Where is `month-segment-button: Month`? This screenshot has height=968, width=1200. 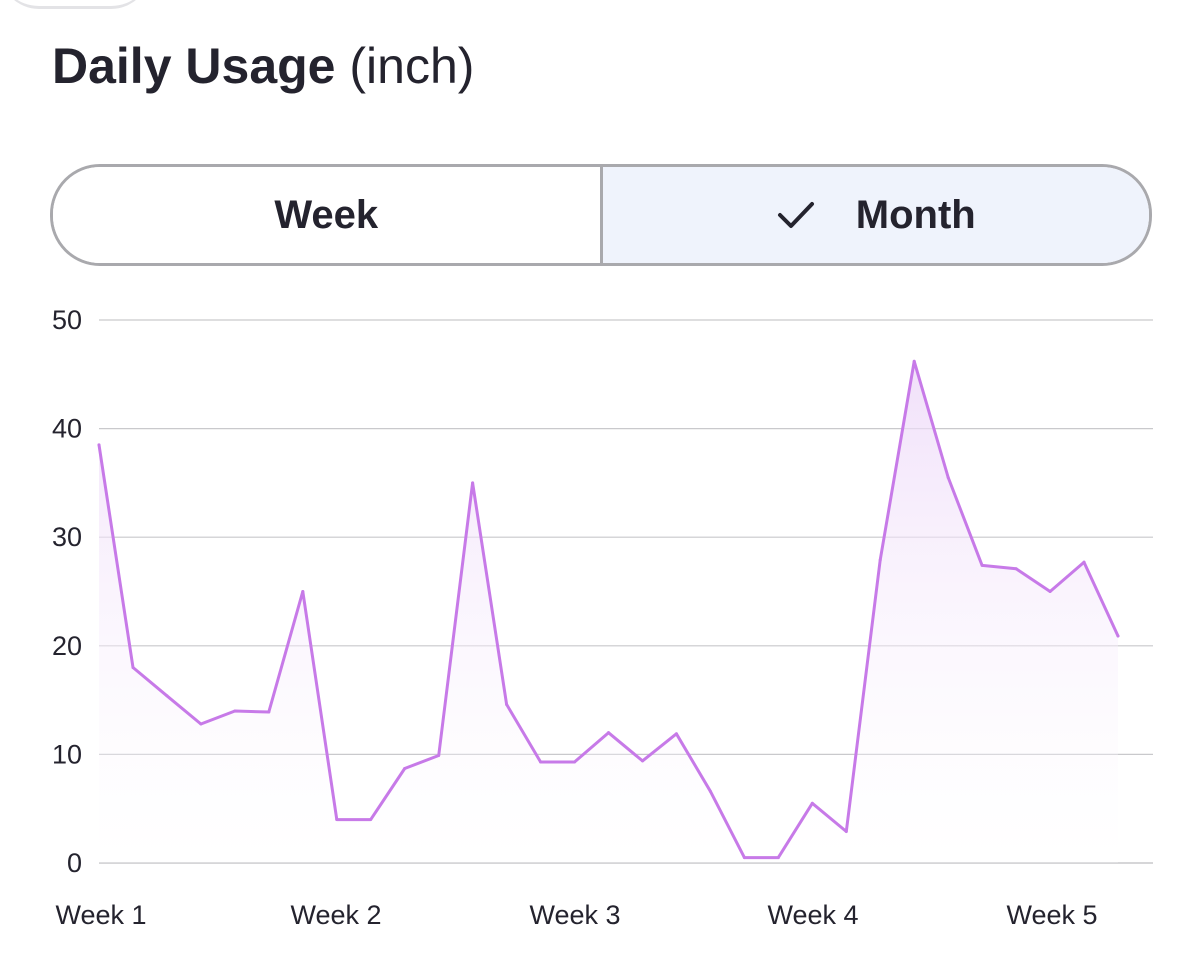 month-segment-button: Month is located at coordinates (875, 215).